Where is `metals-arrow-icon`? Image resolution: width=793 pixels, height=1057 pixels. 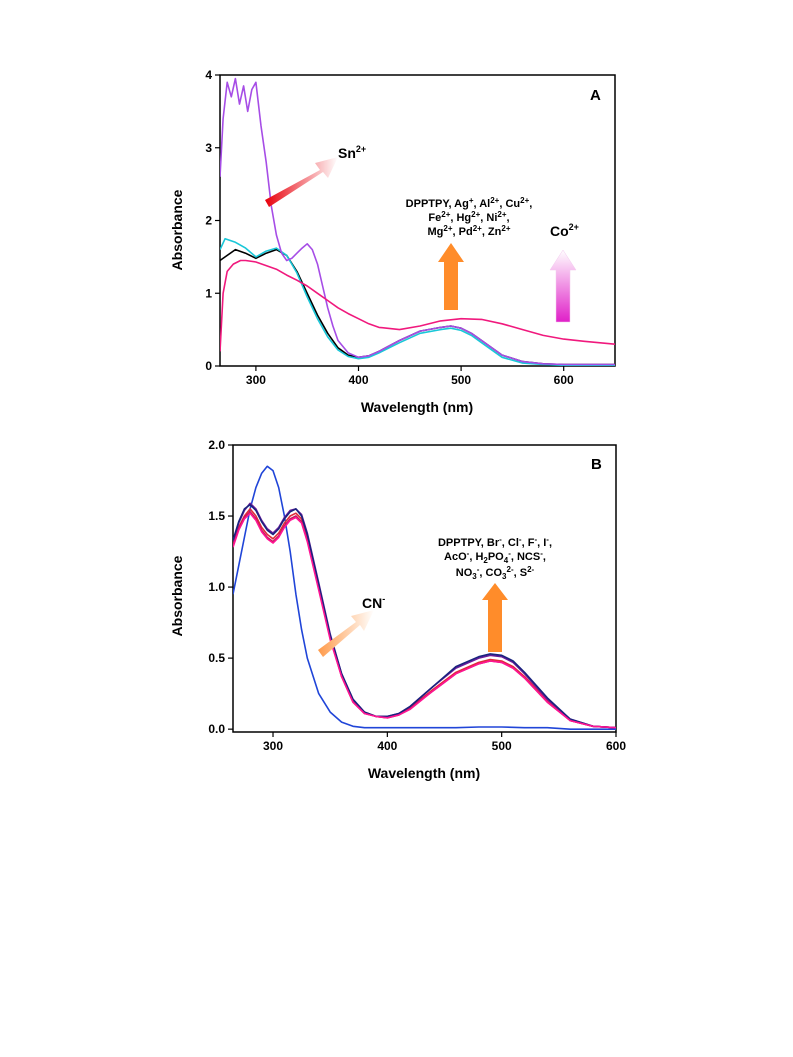
metals-arrow-icon is located at coordinates (451, 276).